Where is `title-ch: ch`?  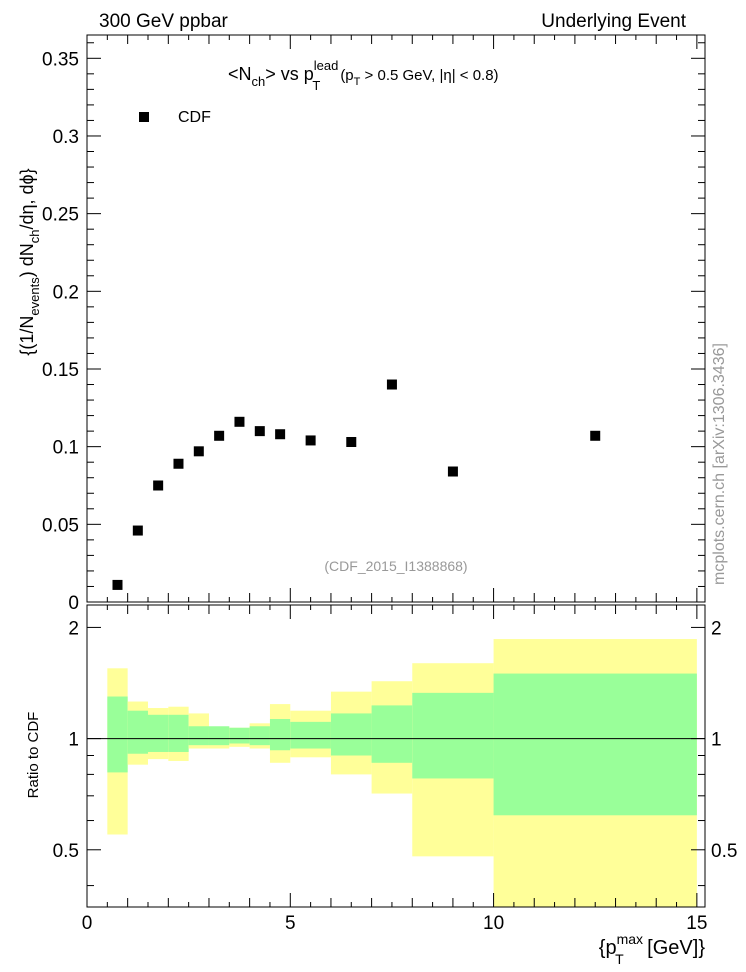 title-ch: ch is located at coordinates (259, 81).